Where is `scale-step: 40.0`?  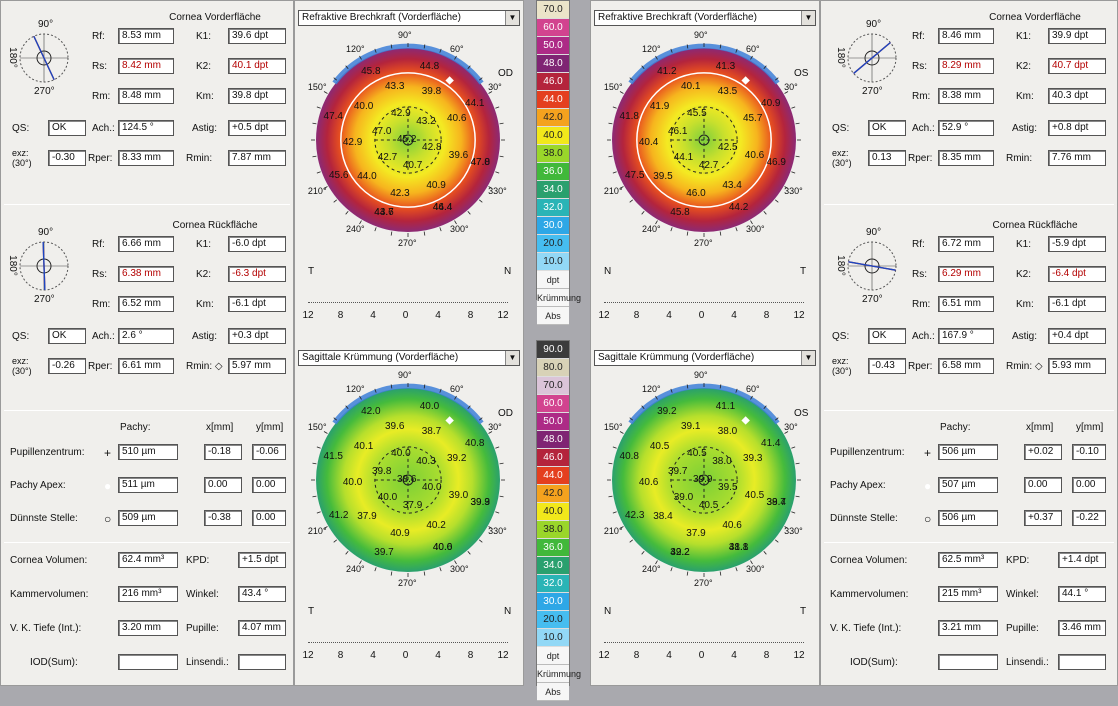
scale-step: 40.0 is located at coordinates (553, 136).